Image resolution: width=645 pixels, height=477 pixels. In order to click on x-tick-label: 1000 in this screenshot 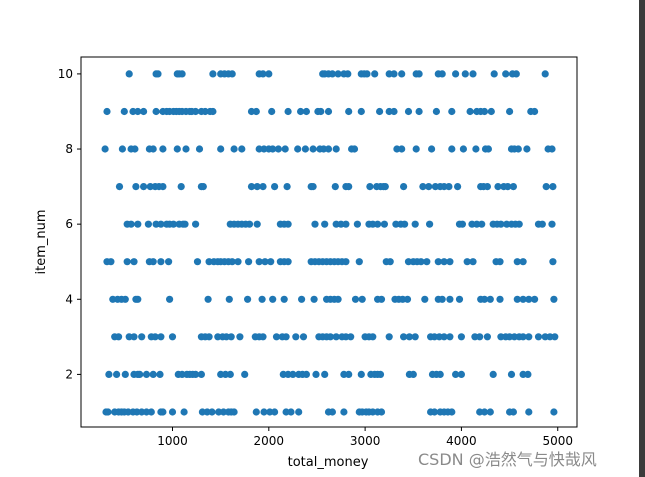, I will do `click(172, 441)`.